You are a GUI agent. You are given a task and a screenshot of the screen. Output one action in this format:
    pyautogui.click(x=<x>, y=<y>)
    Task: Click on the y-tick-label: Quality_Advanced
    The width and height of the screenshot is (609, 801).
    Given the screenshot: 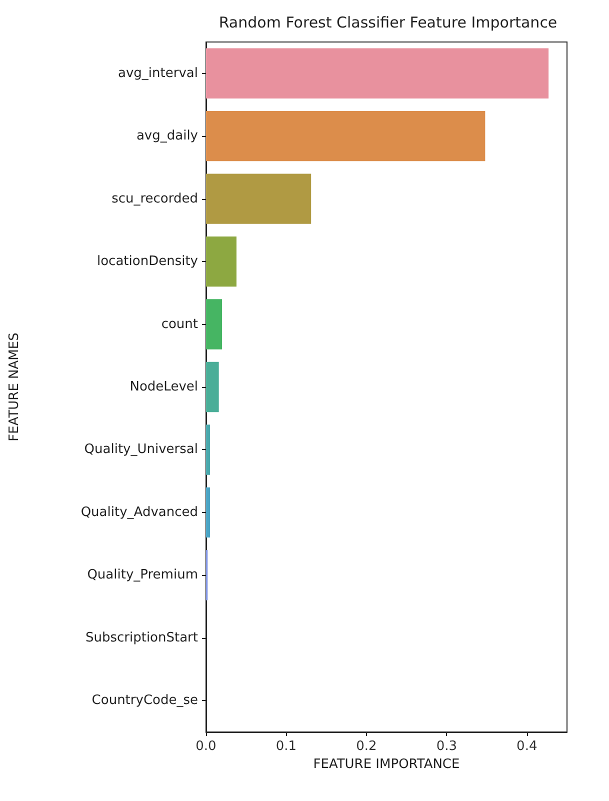 What is the action you would take?
    pyautogui.click(x=139, y=512)
    